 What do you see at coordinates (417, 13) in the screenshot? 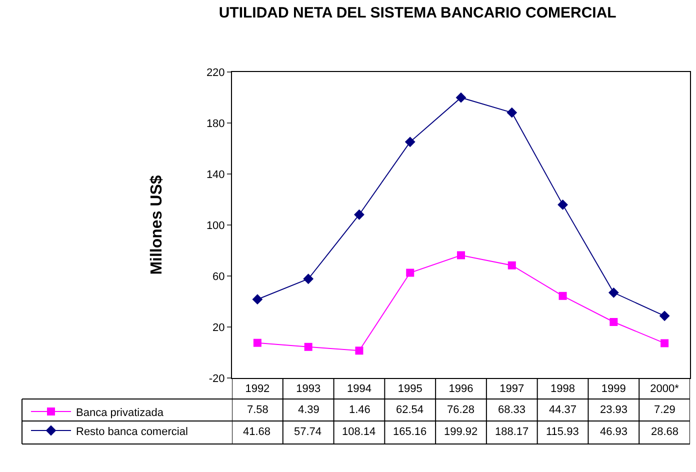
I see `chart-title: UTILIDAD NETA DEL SISTEMA BANCARIO COMERCIAL` at bounding box center [417, 13].